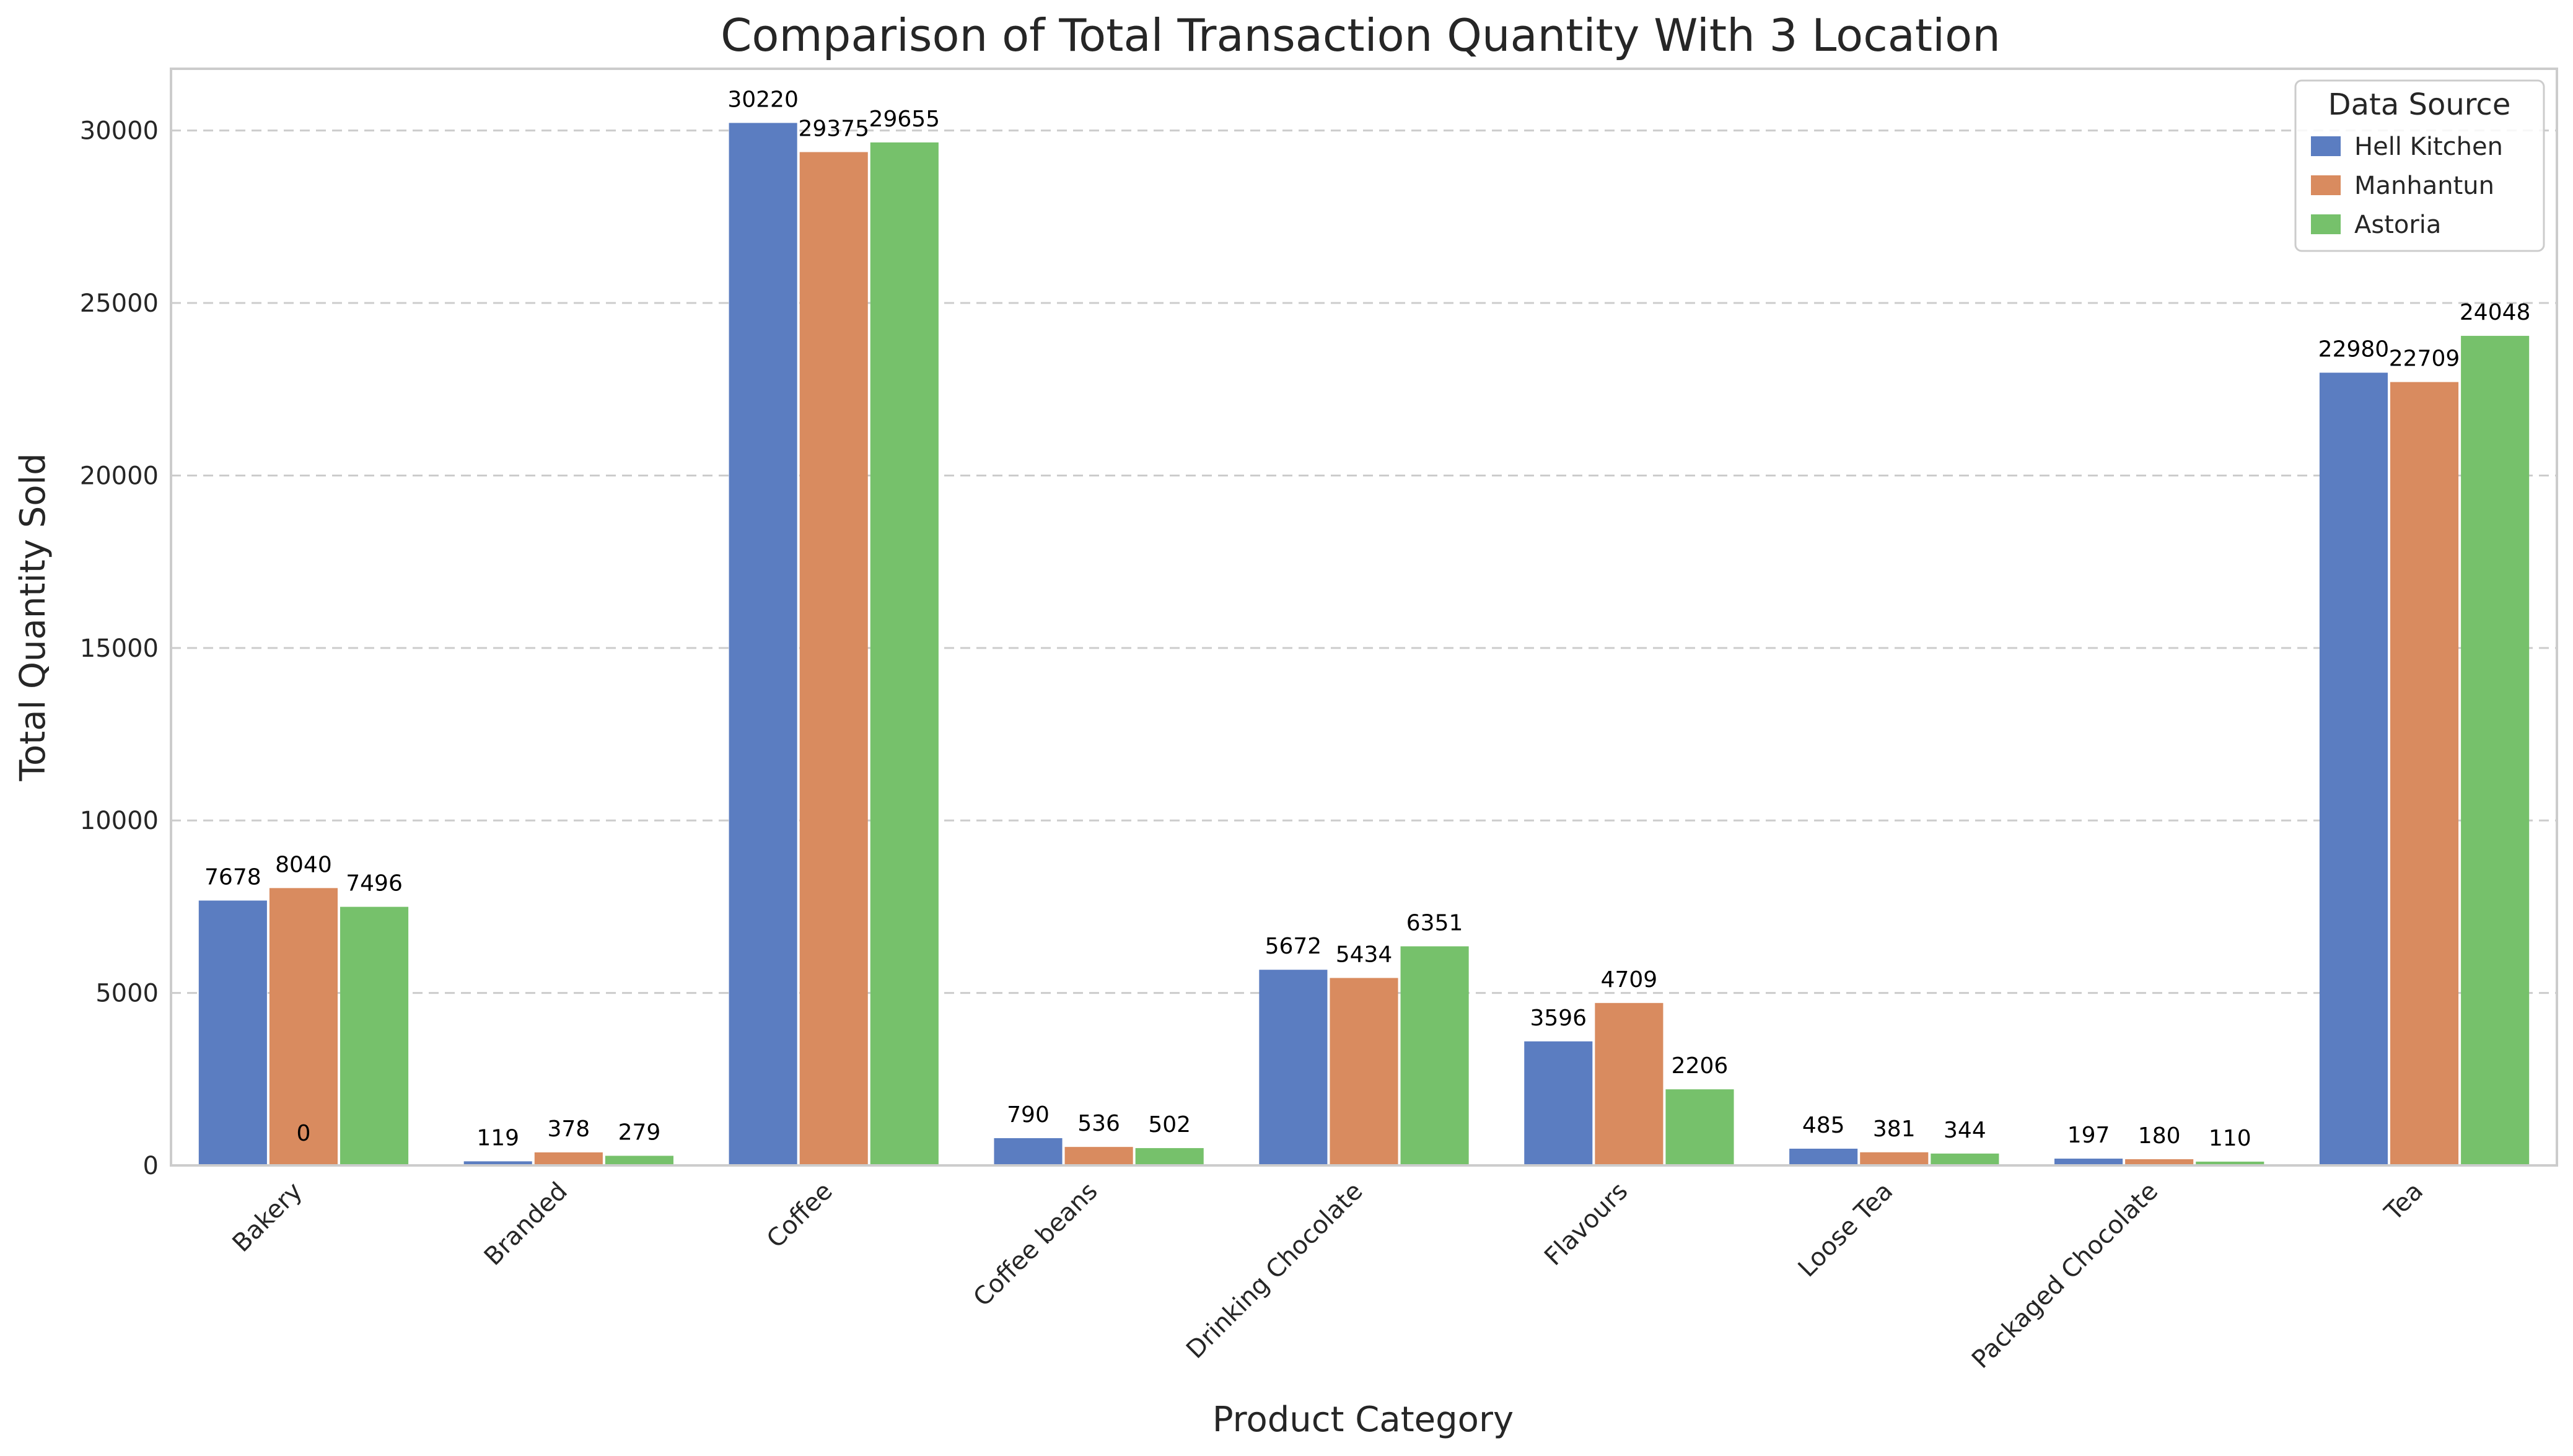 This screenshot has height=1456, width=2573. I want to click on data-label-drinking-chocolate-manhantun: 5434, so click(1364, 955).